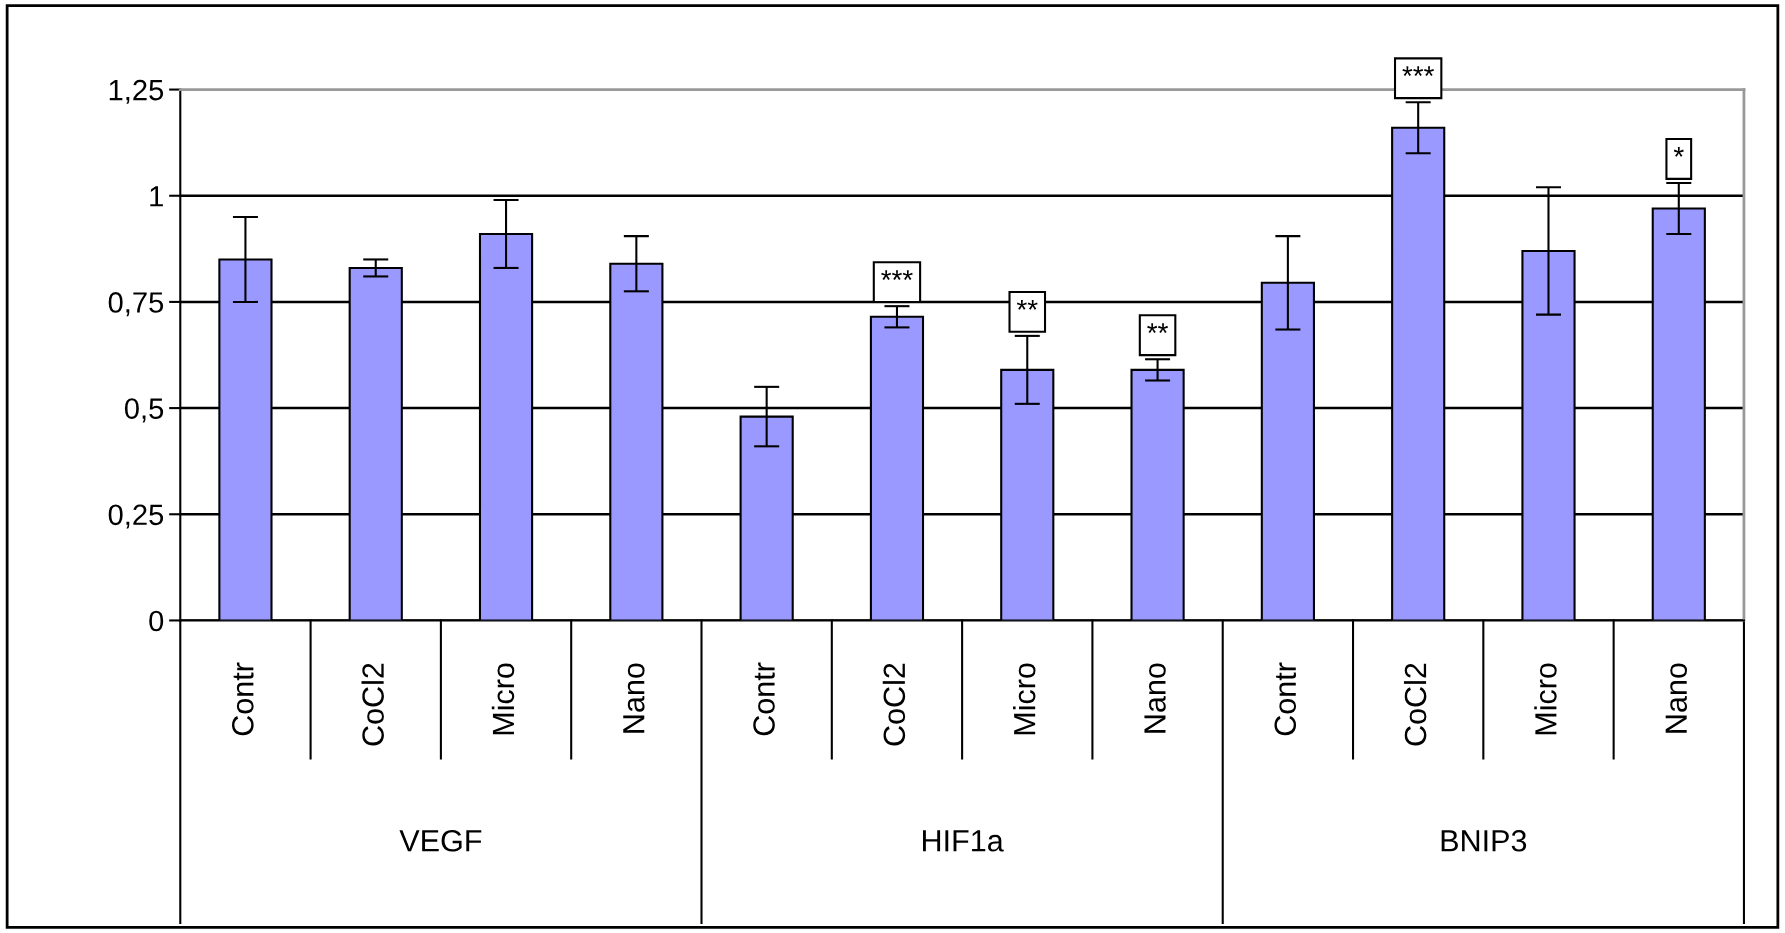  Describe the element at coordinates (1484, 840) in the screenshot. I see `text: BNIP3` at that location.